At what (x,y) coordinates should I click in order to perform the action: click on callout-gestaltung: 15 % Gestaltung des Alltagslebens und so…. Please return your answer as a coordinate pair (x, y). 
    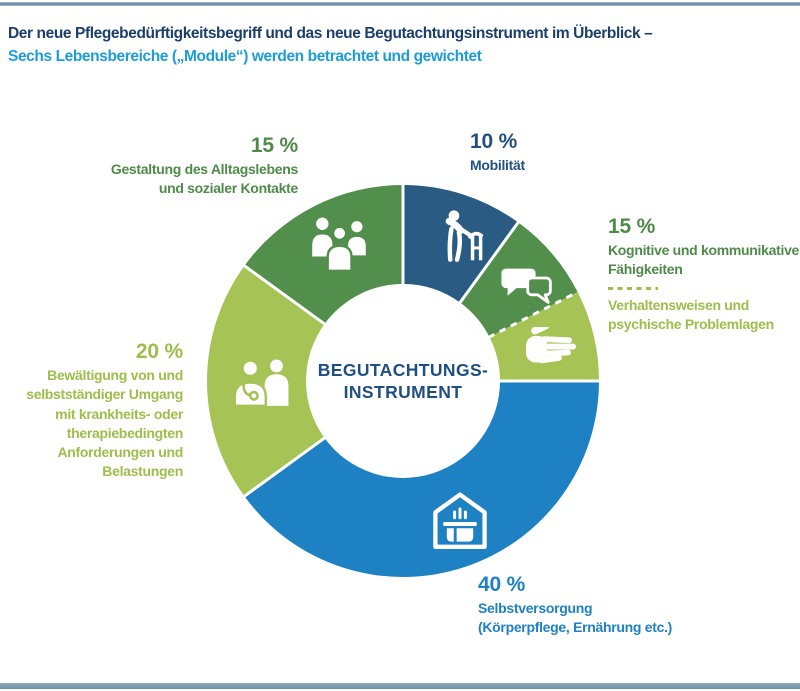
    Looking at the image, I should click on (204, 166).